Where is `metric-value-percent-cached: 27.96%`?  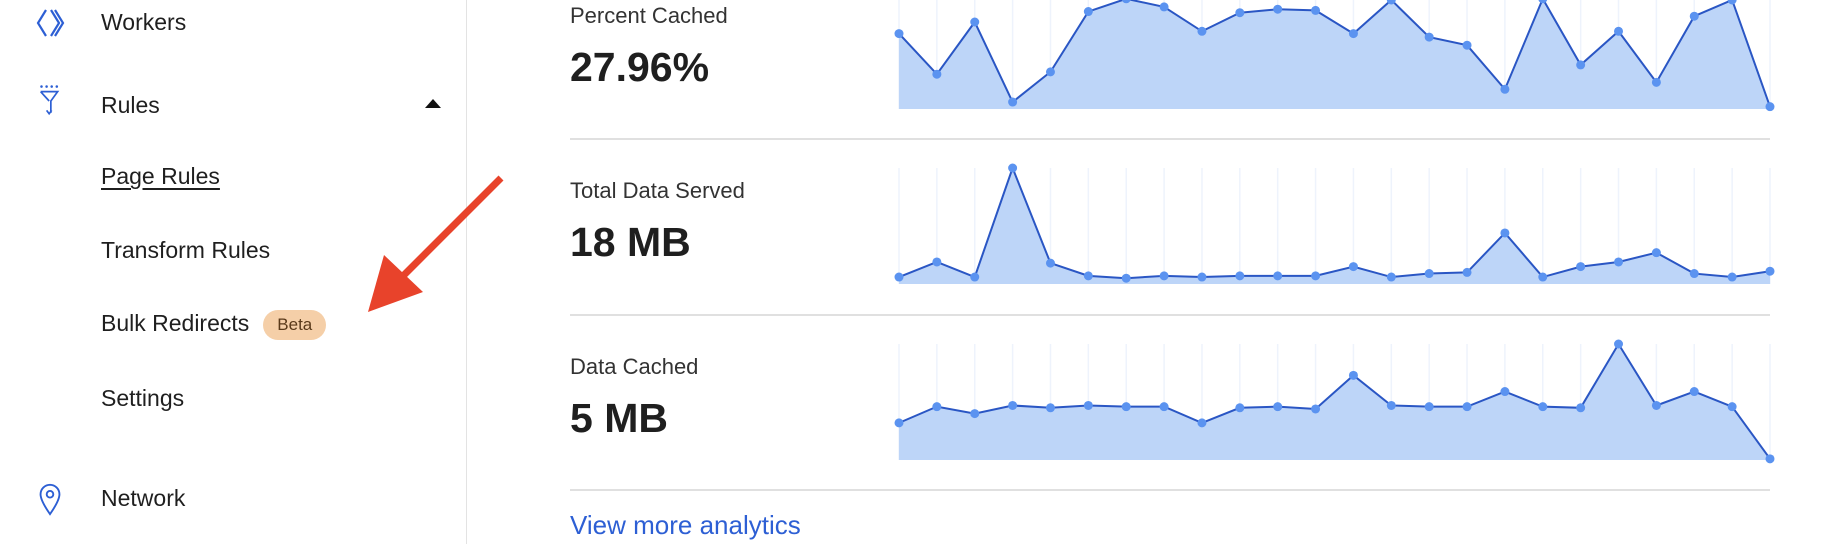 metric-value-percent-cached: 27.96% is located at coordinates (640, 67).